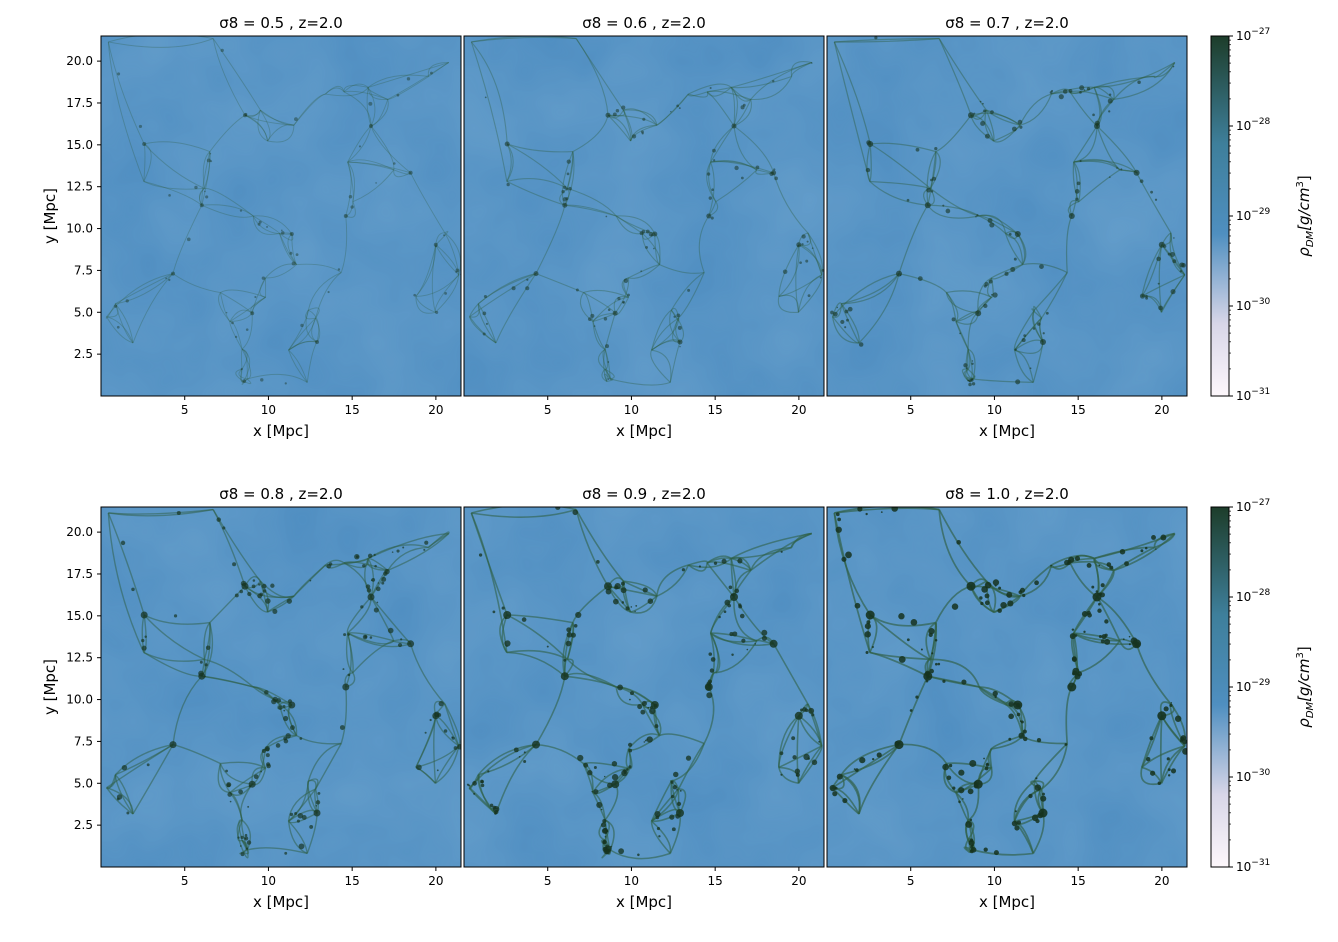 This screenshot has height=942, width=1338. Describe the element at coordinates (1253, 596) in the screenshot. I see `colorbar-tick-label: 10−28` at that location.